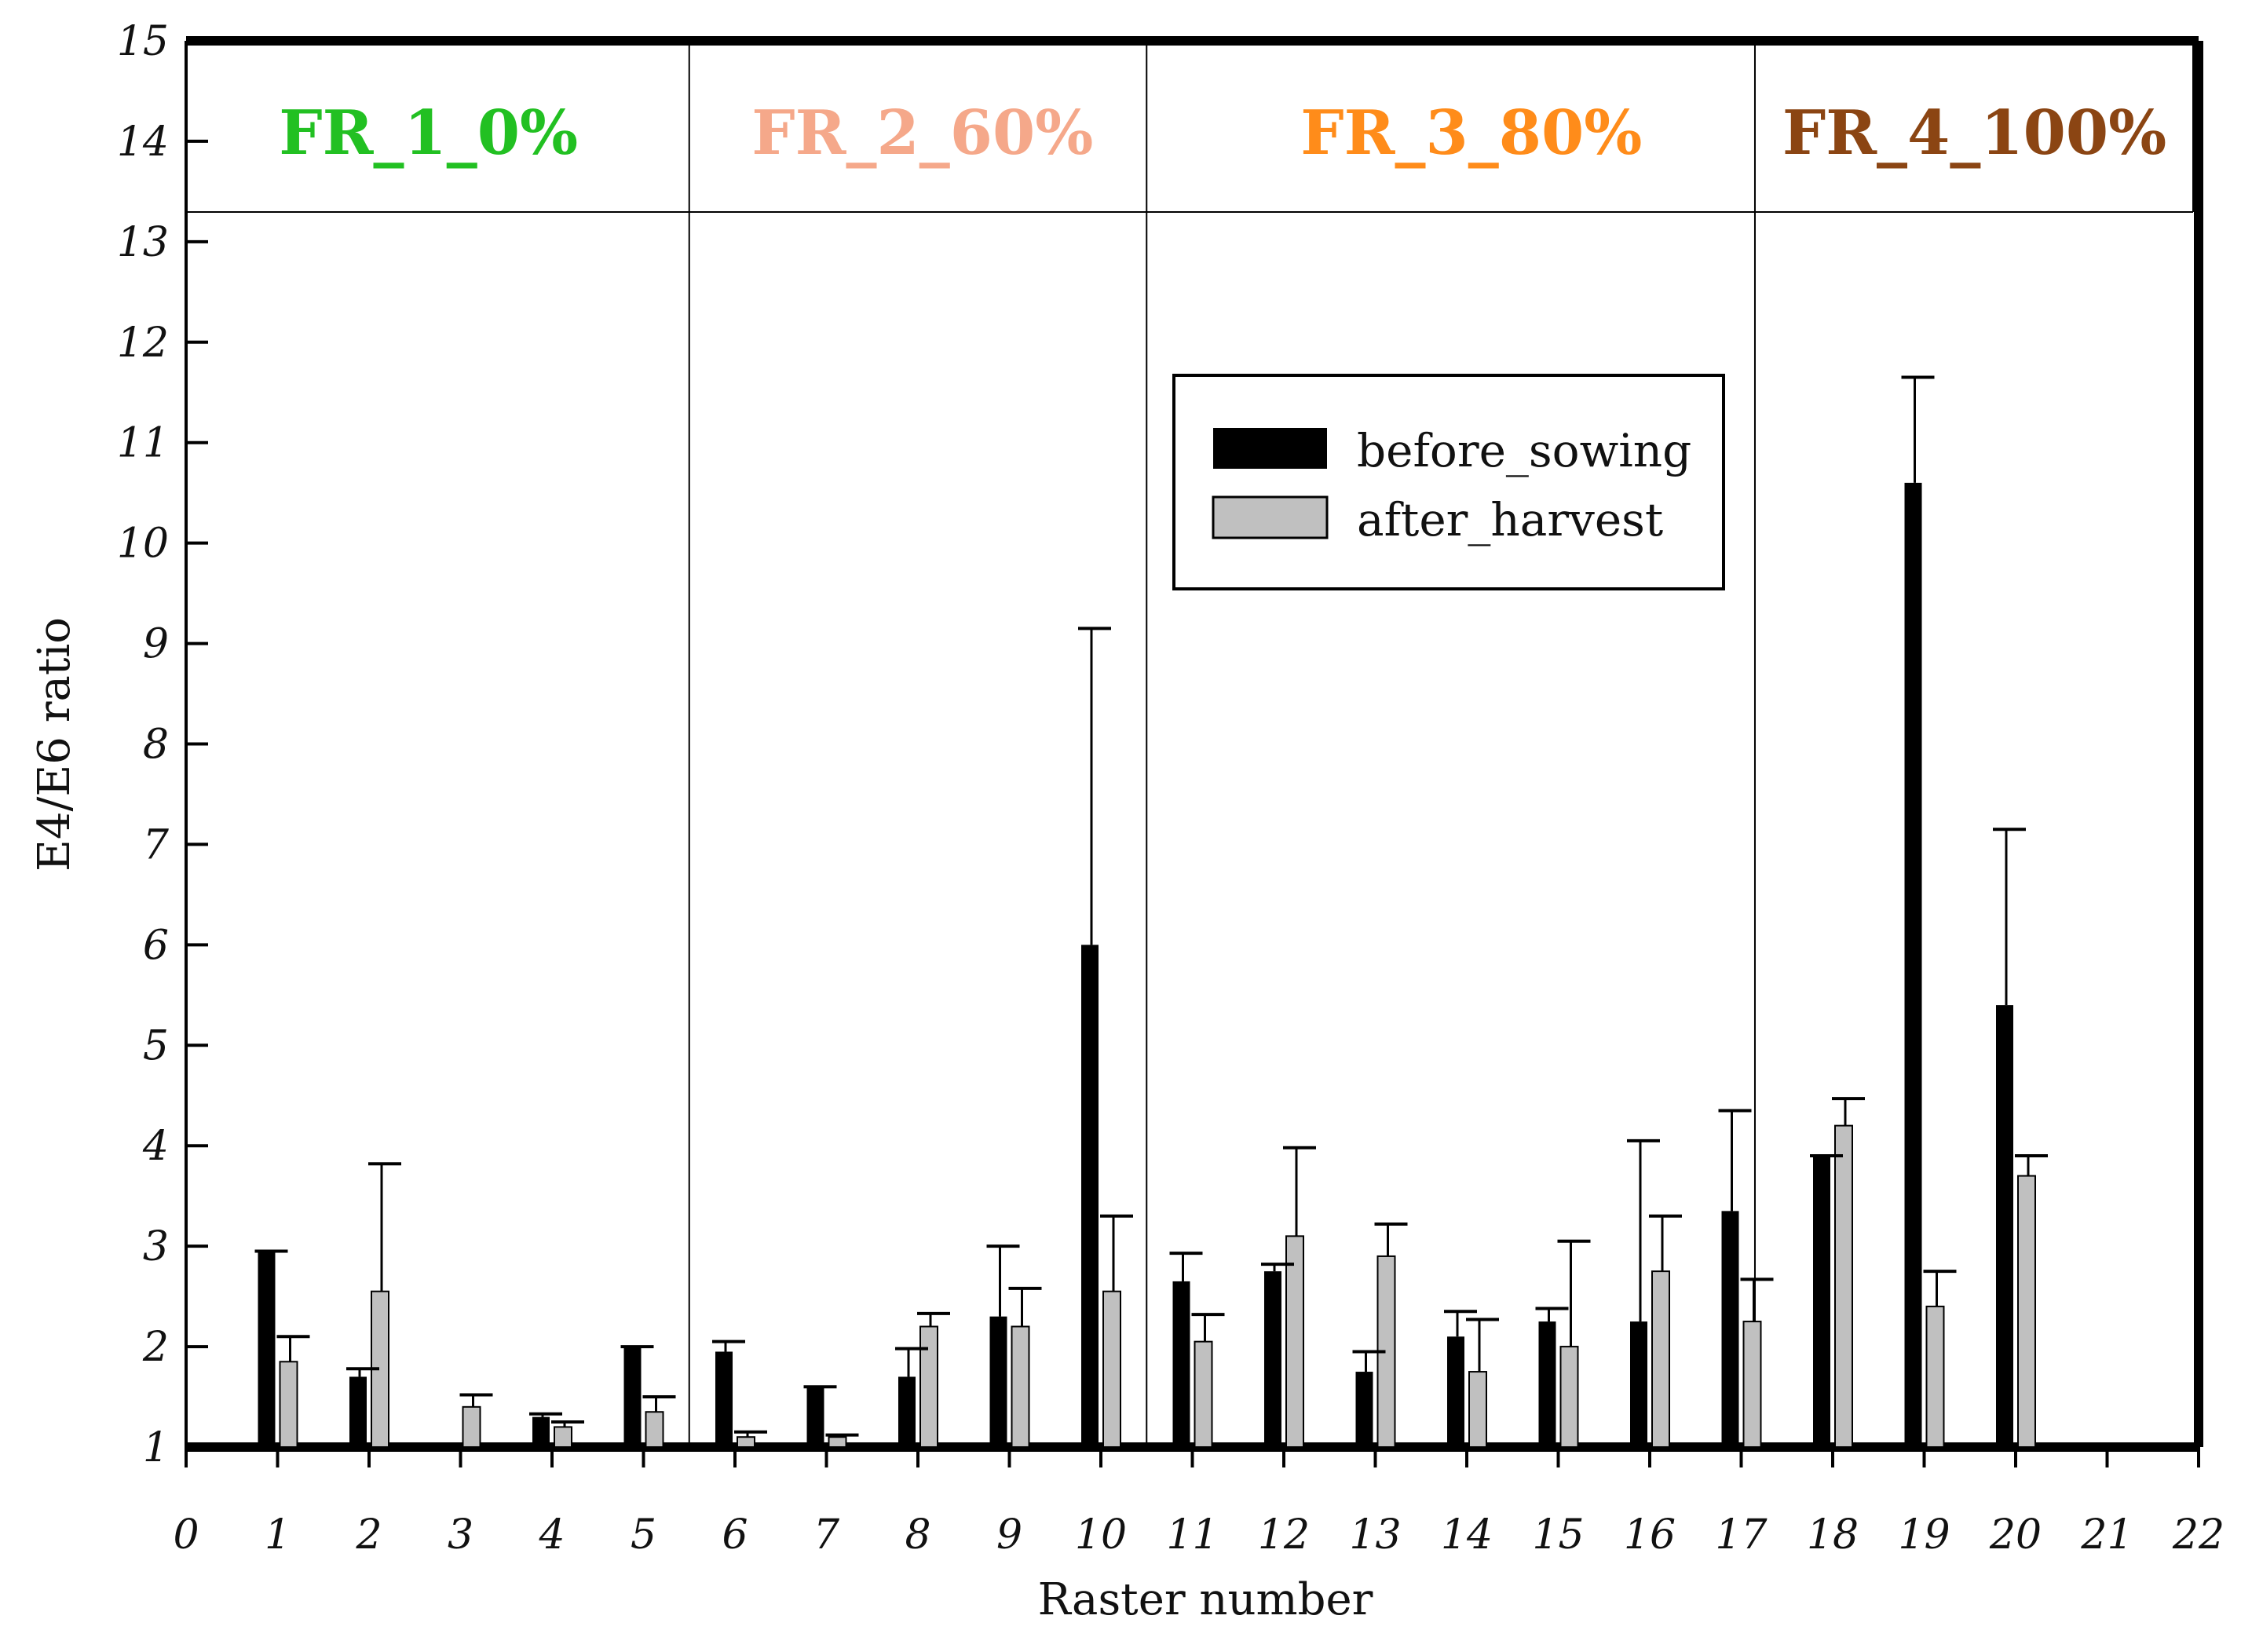  What do you see at coordinates (1284, 1535) in the screenshot?
I see `x-tick-label-12: 12` at bounding box center [1284, 1535].